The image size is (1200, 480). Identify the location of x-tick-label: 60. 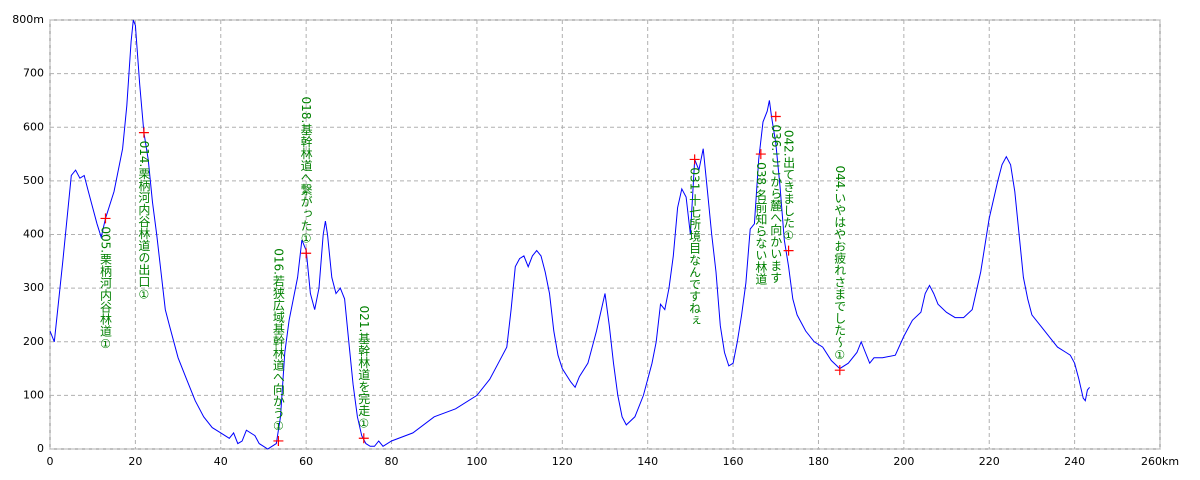
(306, 461).